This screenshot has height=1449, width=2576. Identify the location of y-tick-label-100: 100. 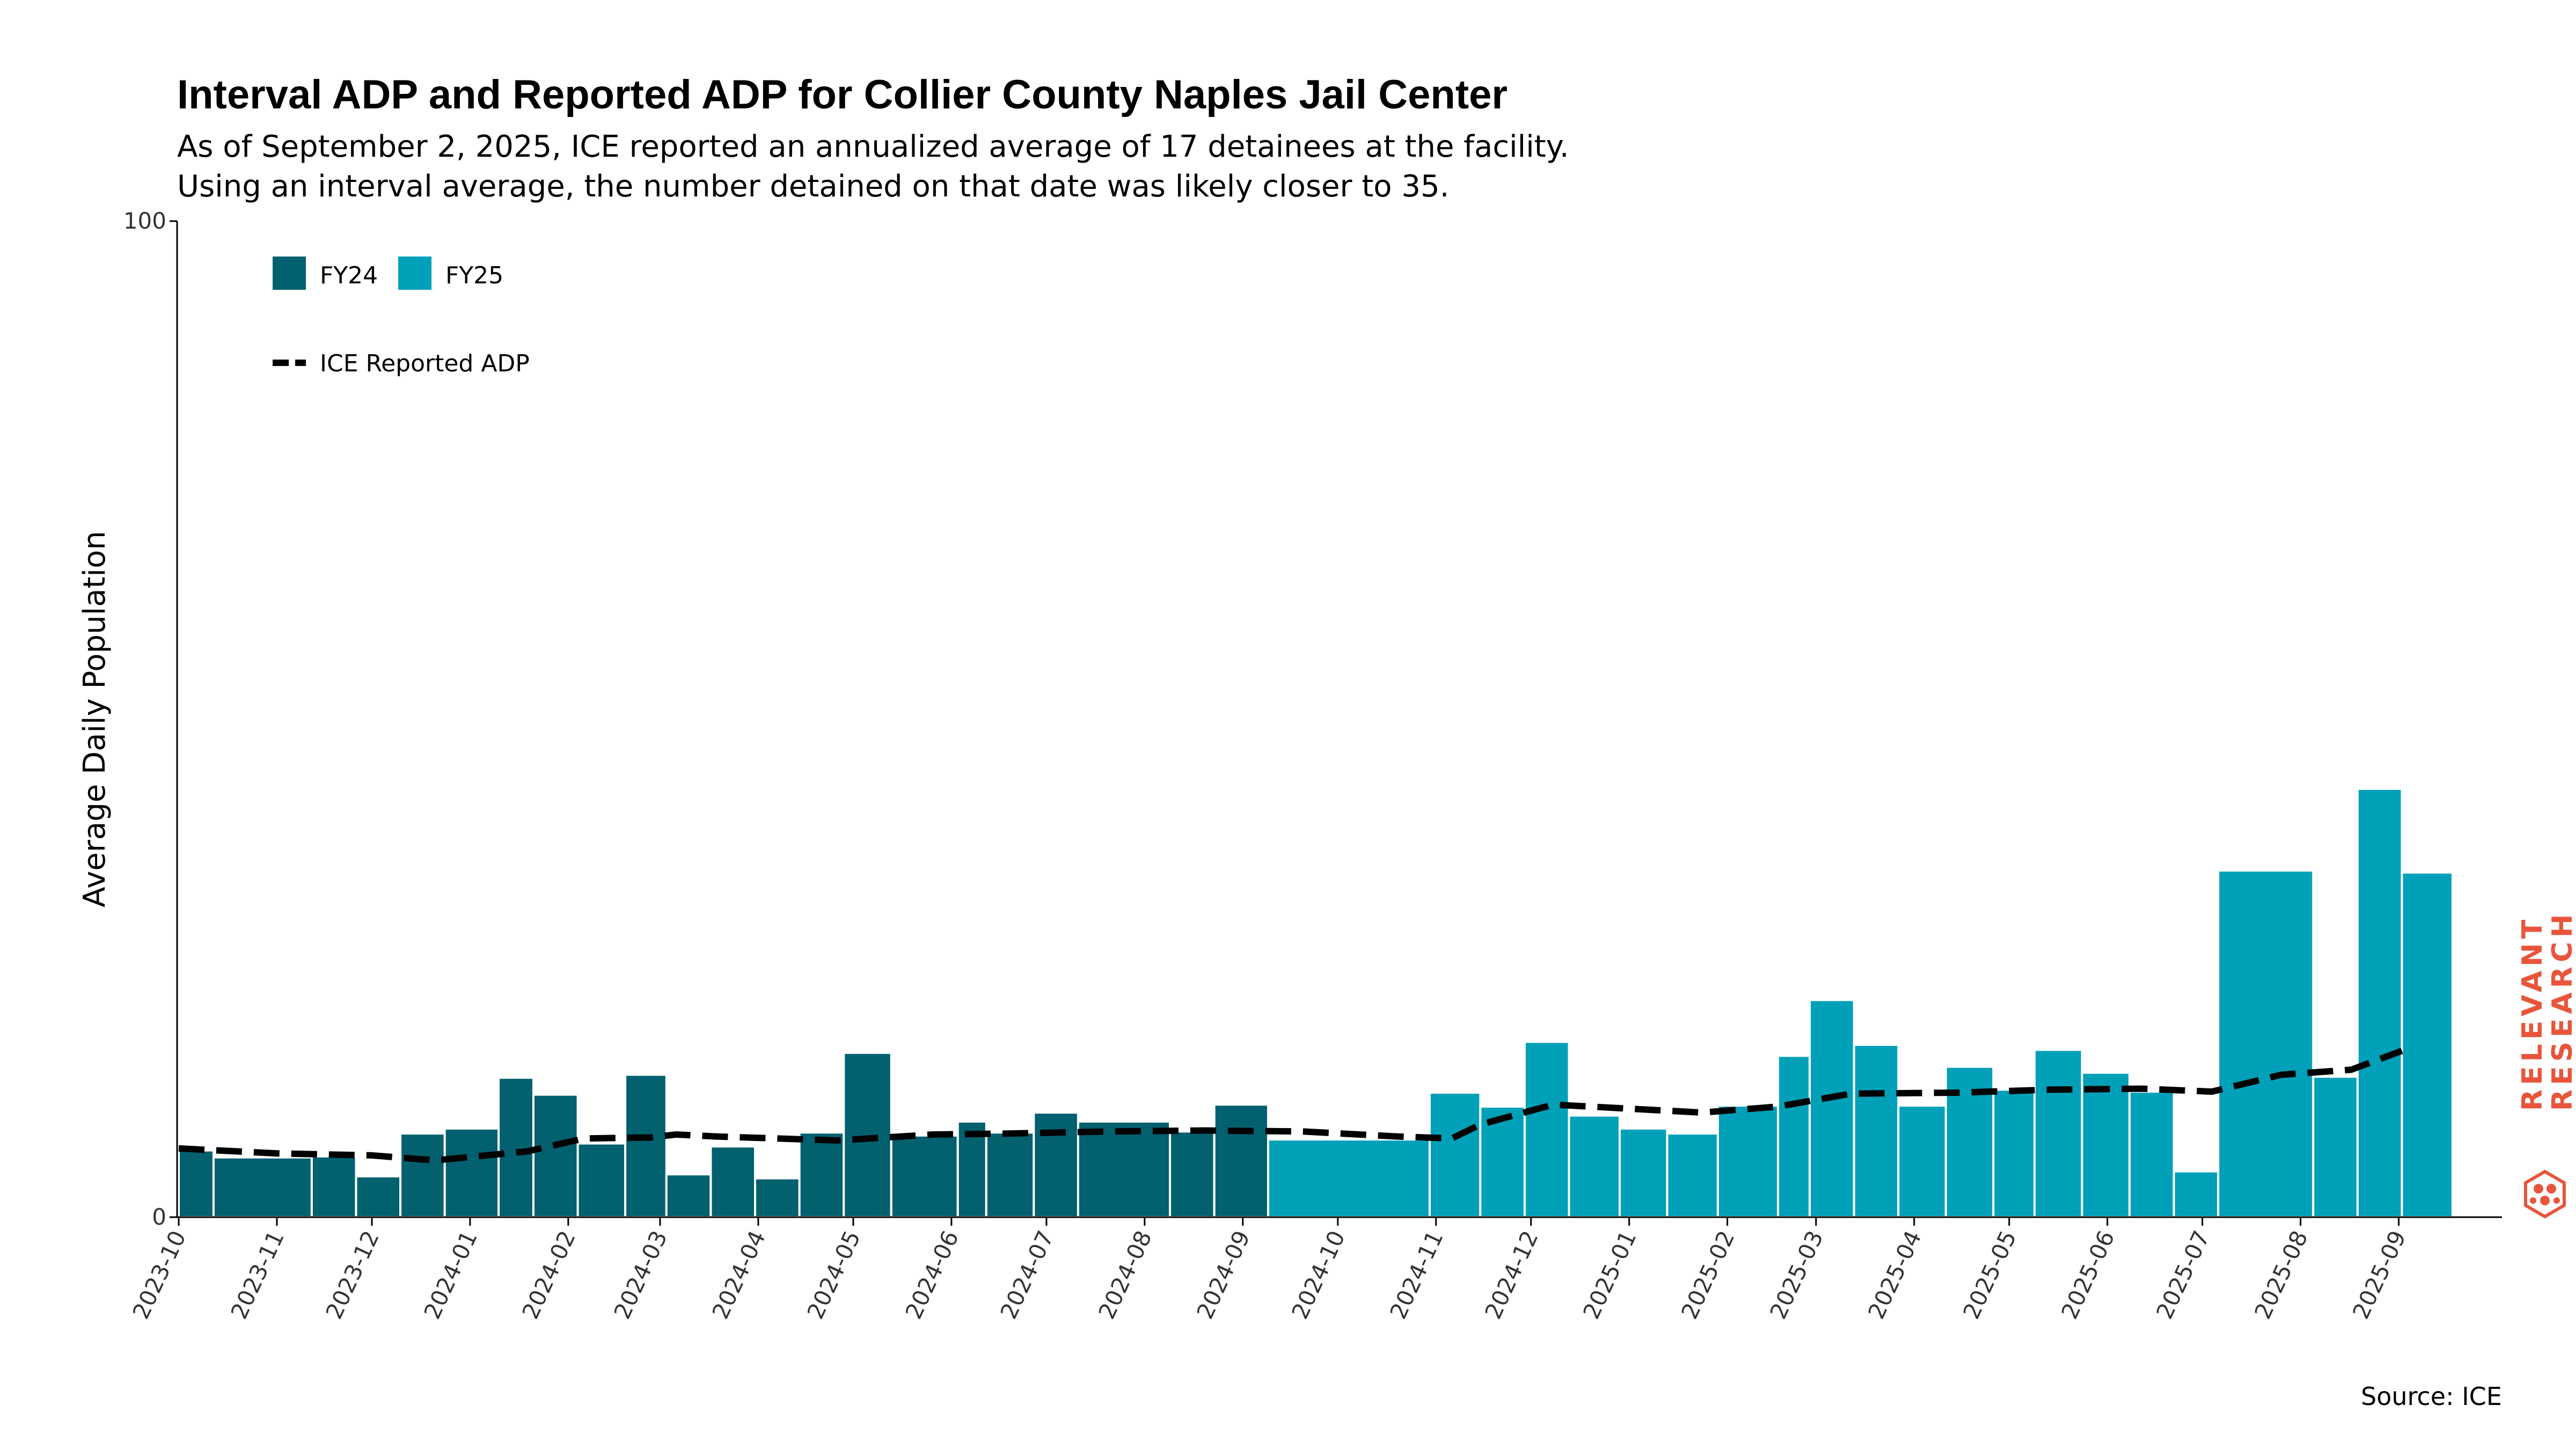
(144, 221).